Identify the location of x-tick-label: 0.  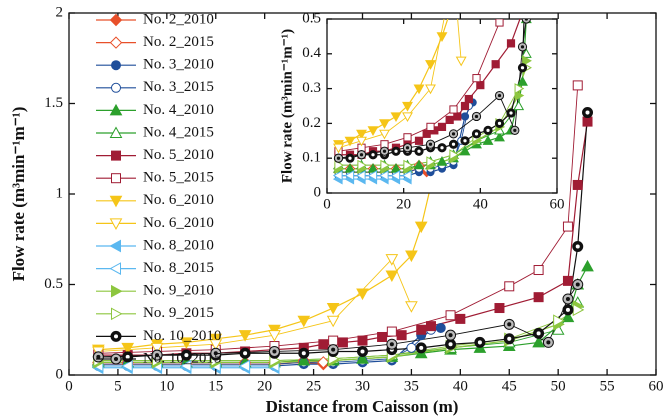
(69, 386).